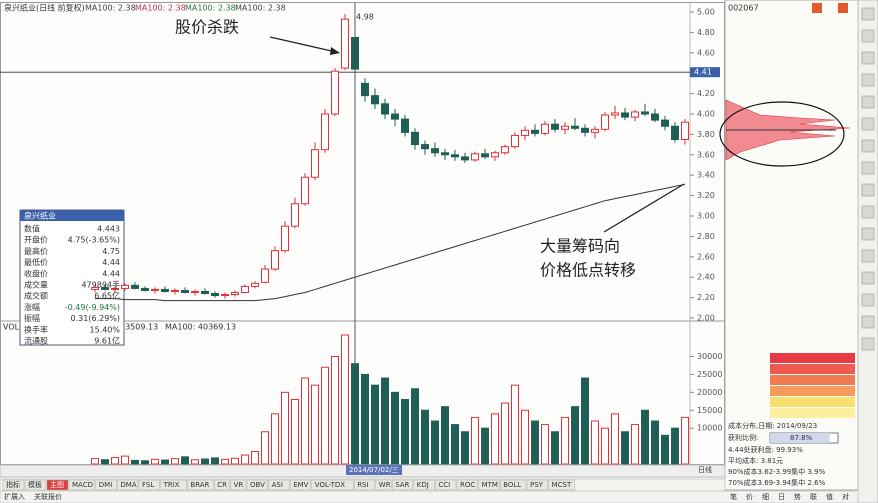 The height and width of the screenshot is (503, 878). What do you see at coordinates (749, 497) in the screenshot?
I see `side-tab: 价` at bounding box center [749, 497].